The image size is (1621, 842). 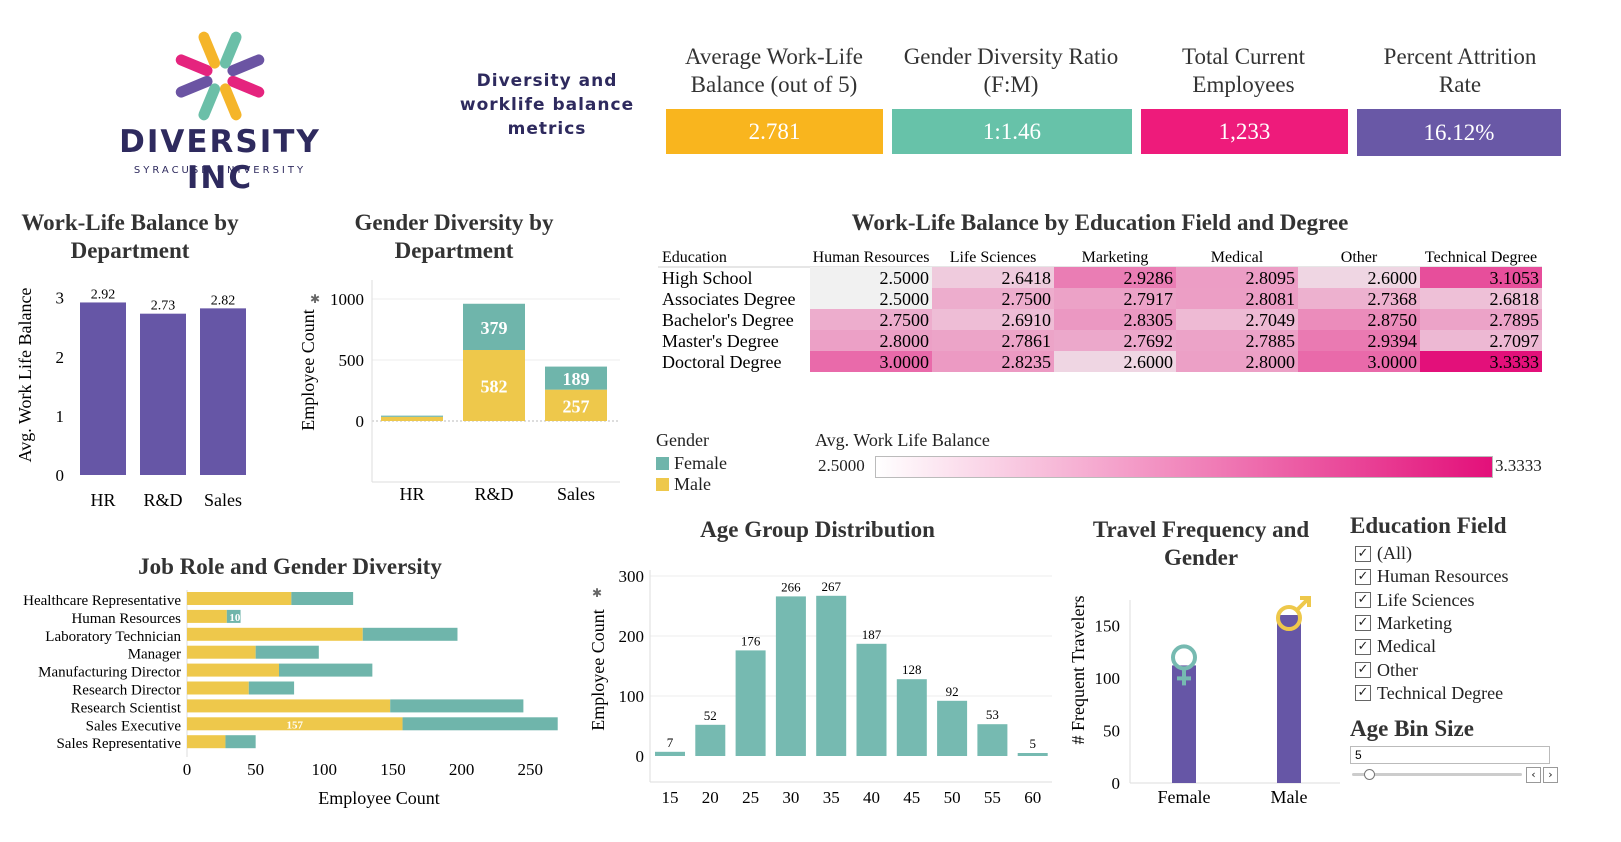 I want to click on data-label: 52, so click(x=710, y=715).